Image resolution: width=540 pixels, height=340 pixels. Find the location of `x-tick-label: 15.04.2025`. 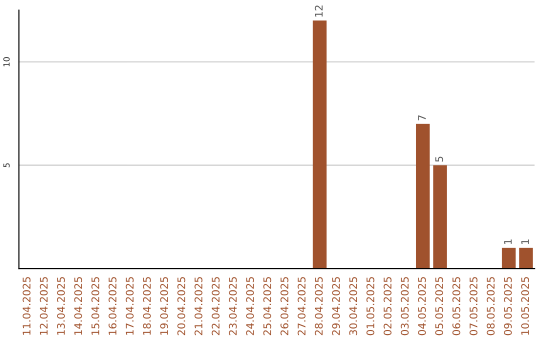

x-tick-label: 15.04.2025 is located at coordinates (95, 306).